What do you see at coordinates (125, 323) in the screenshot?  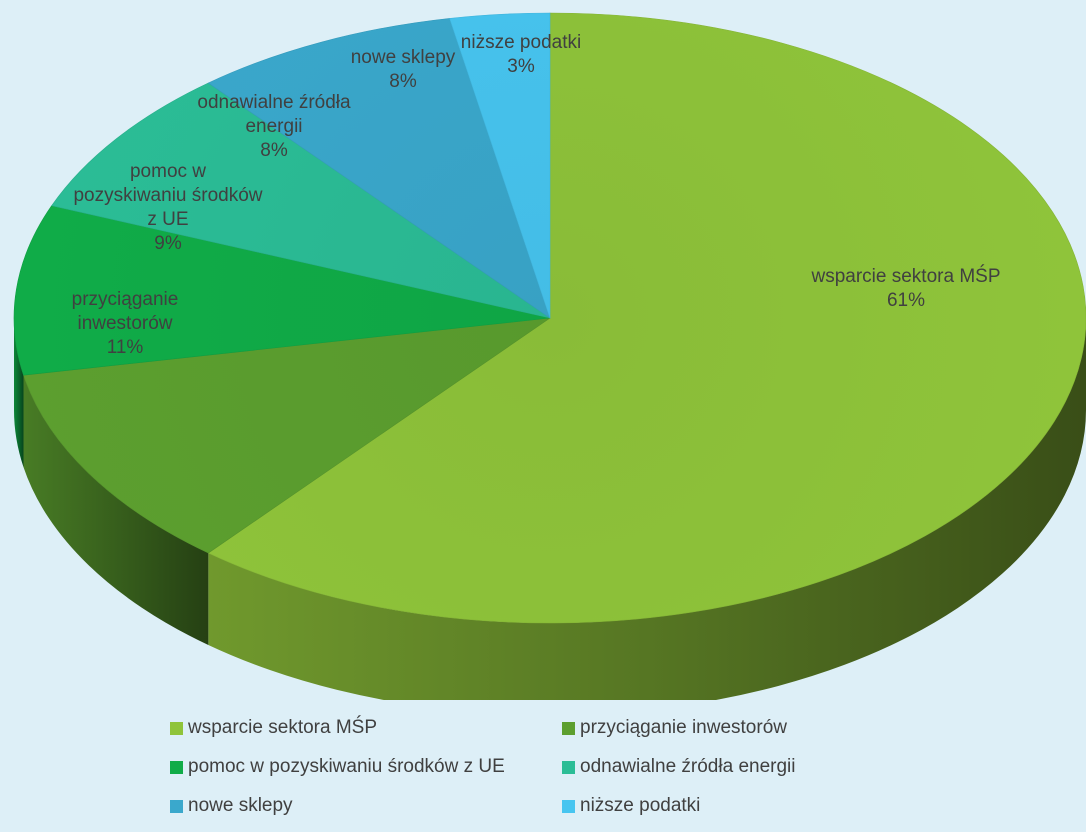 I see `data-label-przyciaganie-inwestorow: przyciąganie inwestorów 11%` at bounding box center [125, 323].